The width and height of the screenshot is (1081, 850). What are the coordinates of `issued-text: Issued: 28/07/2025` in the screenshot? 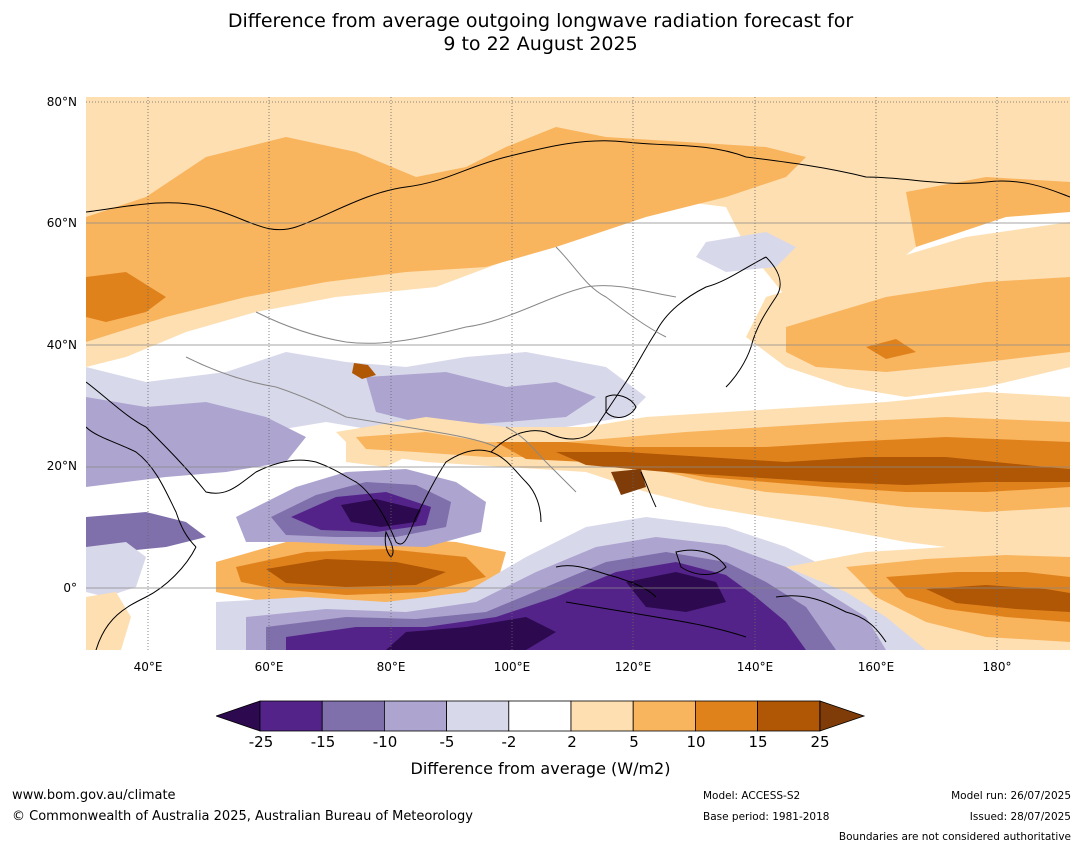 It's located at (1020, 817).